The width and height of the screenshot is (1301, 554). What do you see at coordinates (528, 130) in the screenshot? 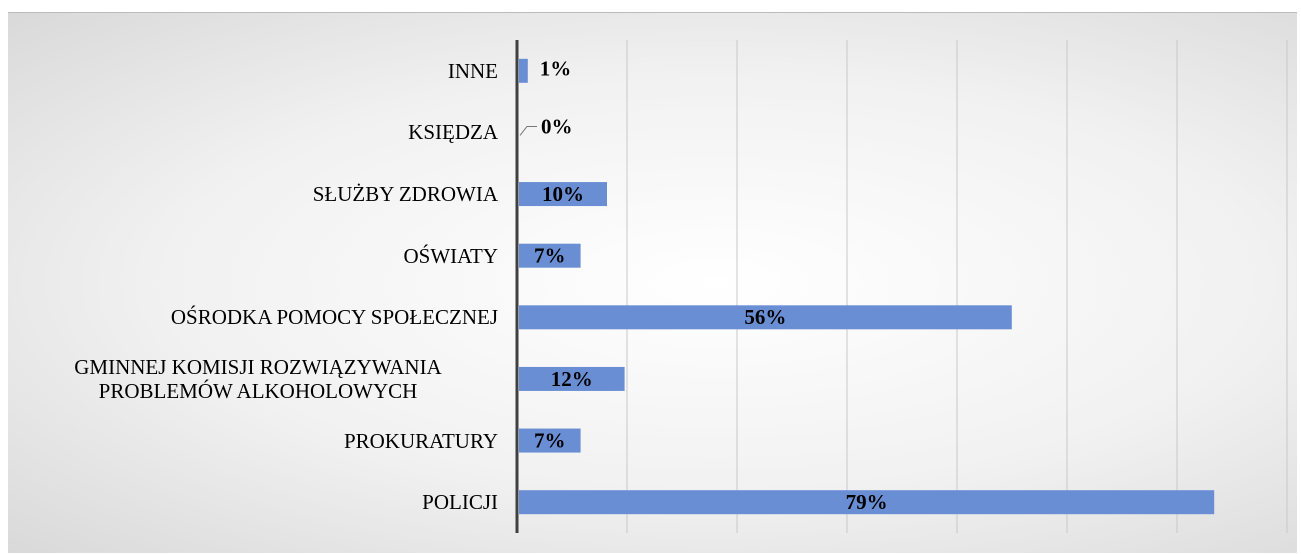
I see `leader-line` at bounding box center [528, 130].